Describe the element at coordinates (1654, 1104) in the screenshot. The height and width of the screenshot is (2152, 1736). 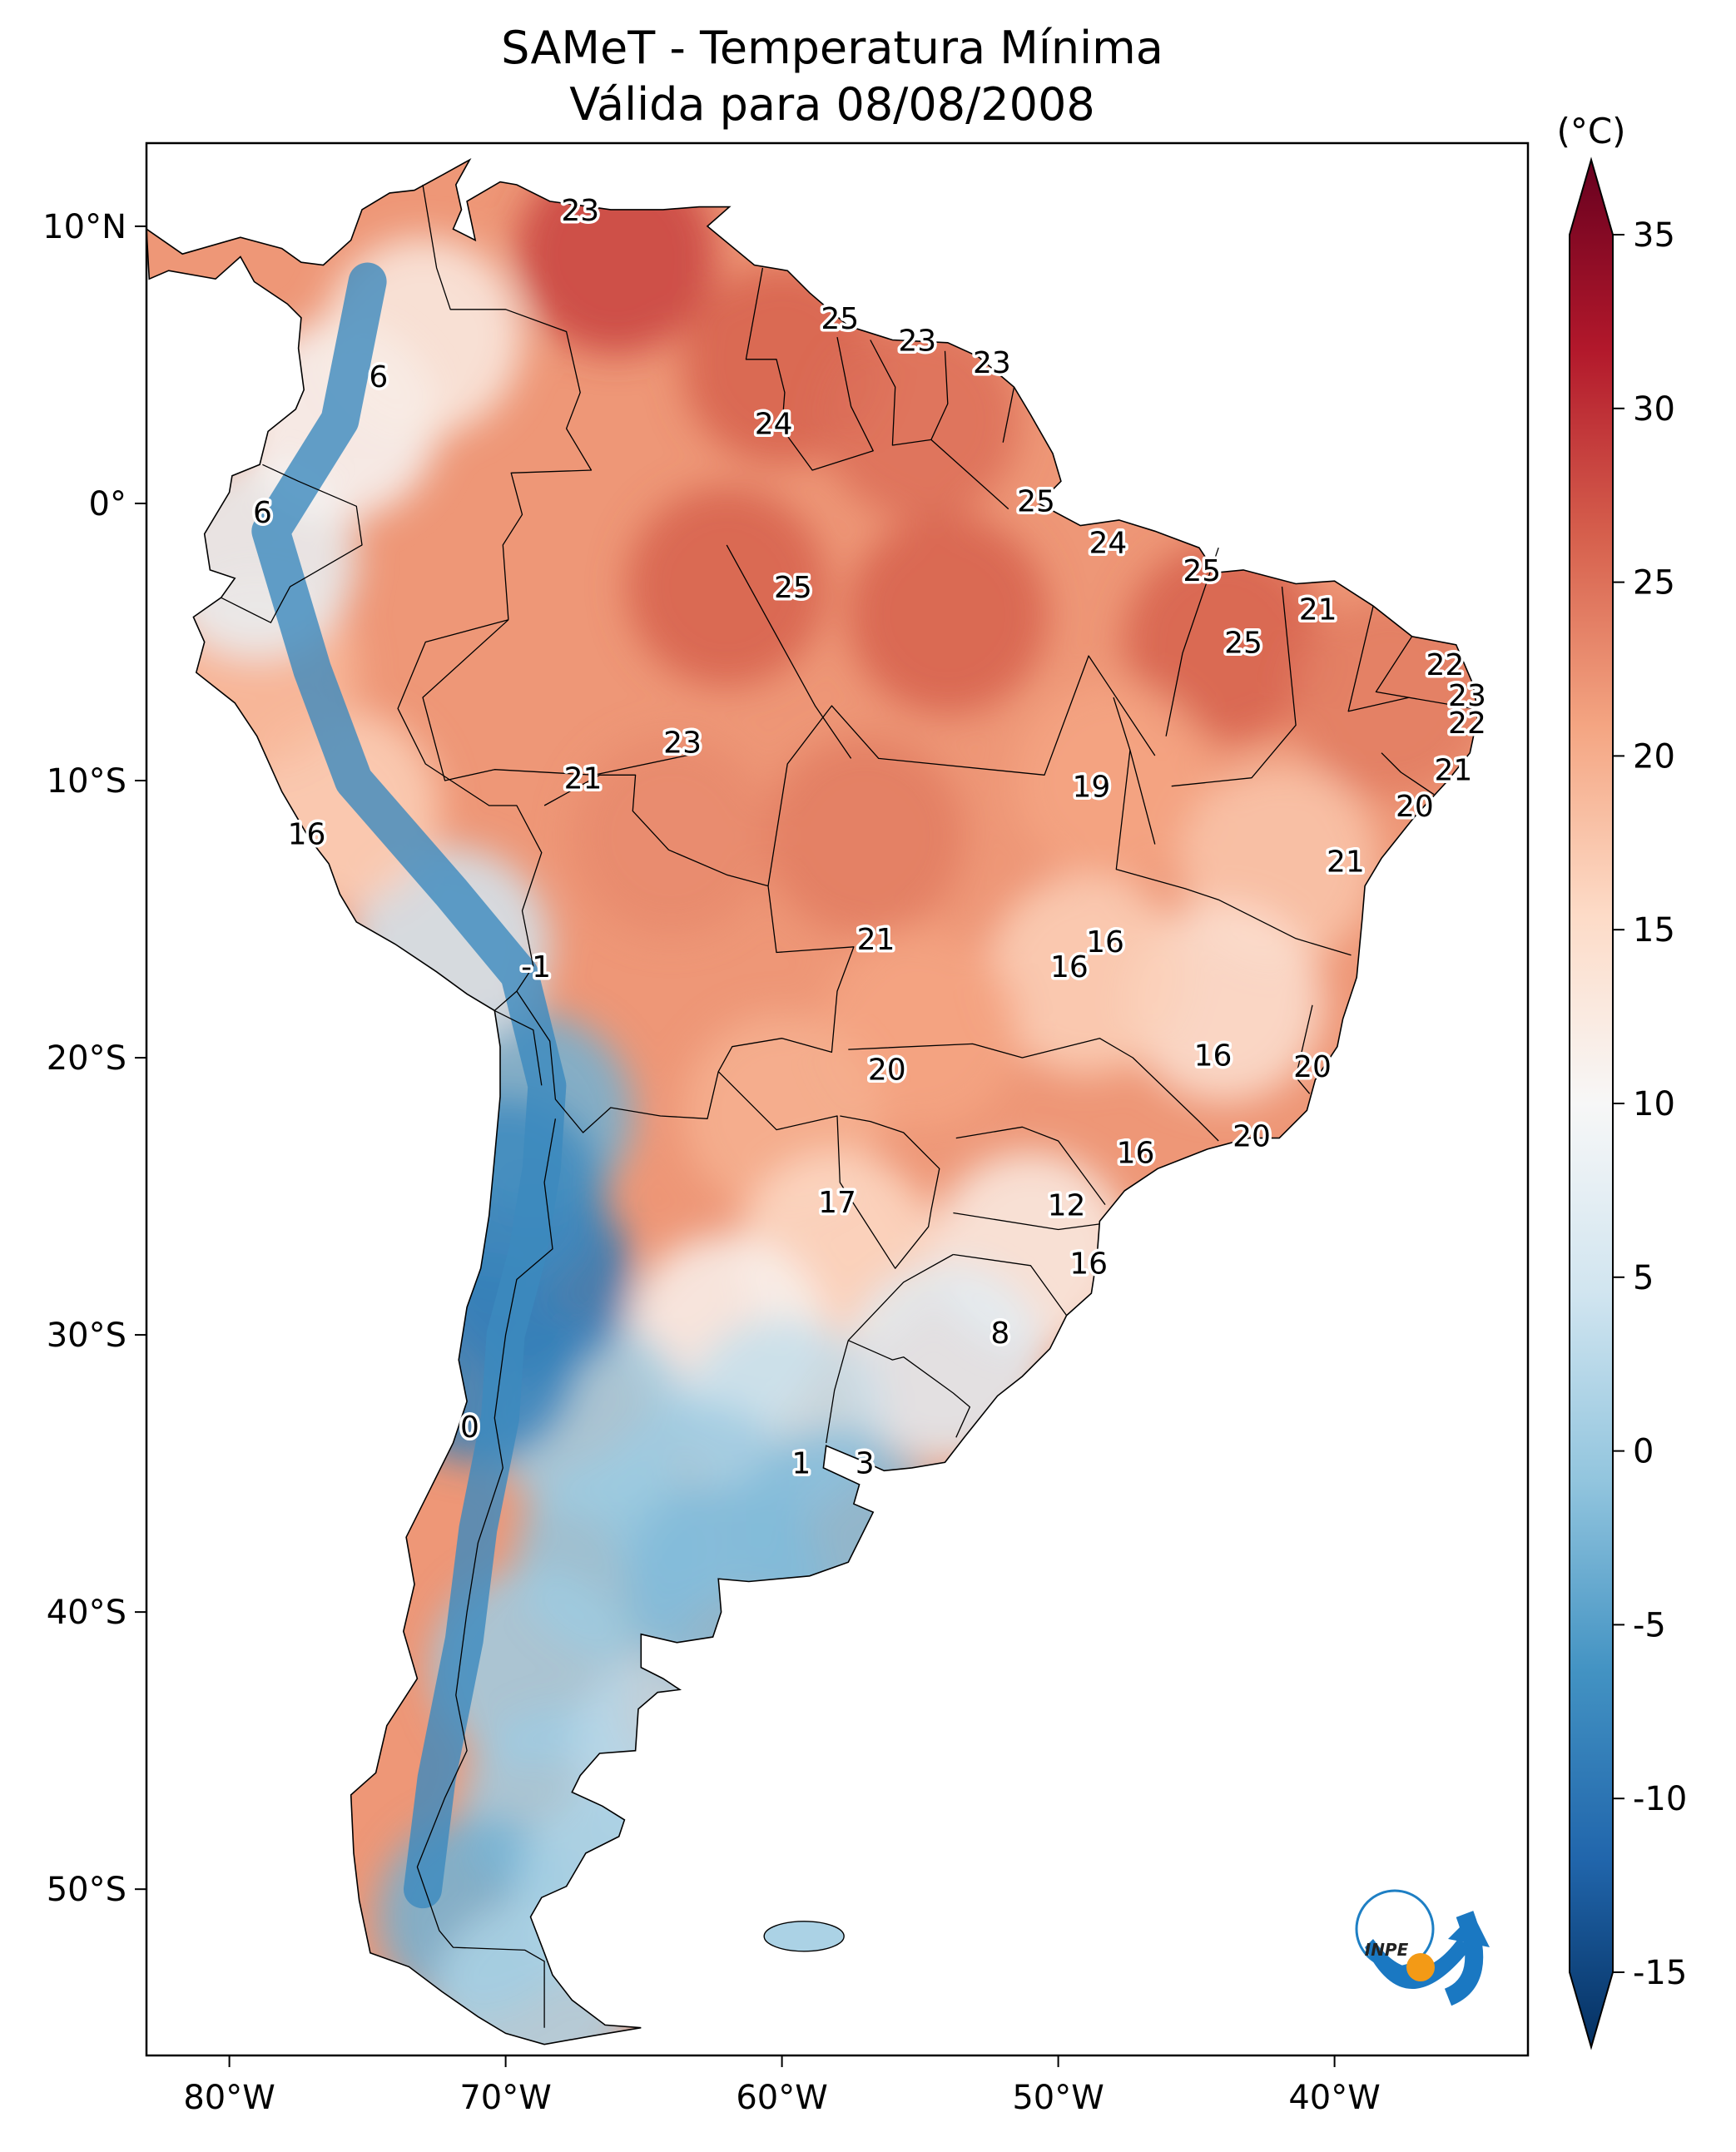
I see `colorbar-tick-label: 10` at that location.